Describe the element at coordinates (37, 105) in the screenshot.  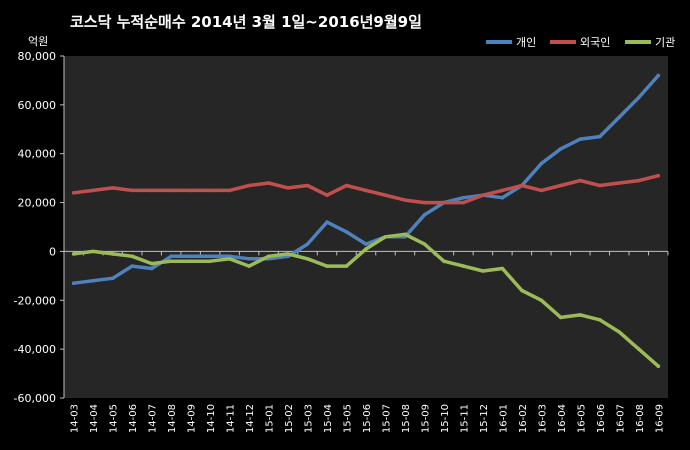
I see `y-tick-label: 60,000` at that location.